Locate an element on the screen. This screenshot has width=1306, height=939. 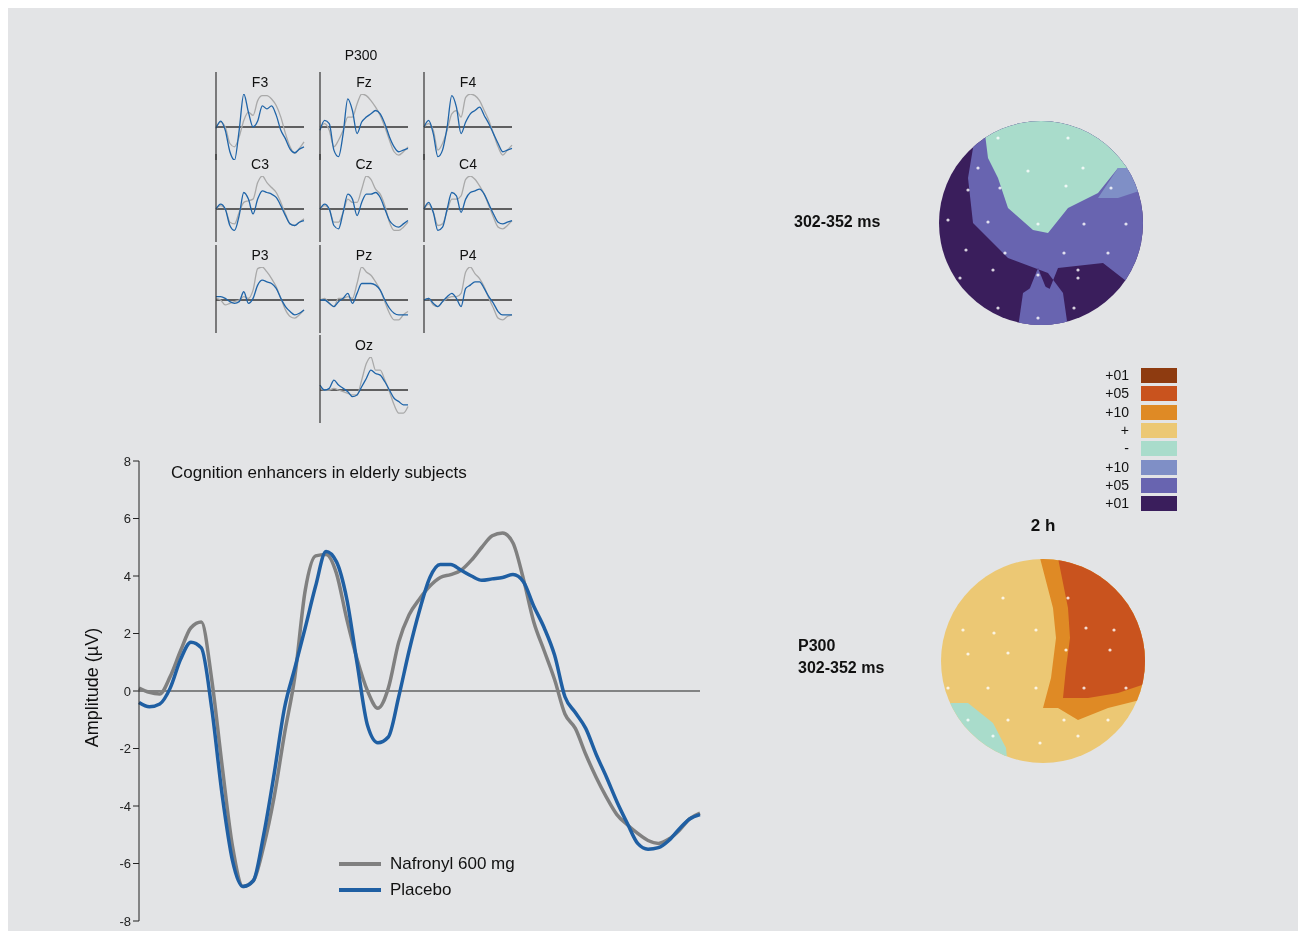
text: P300 is located at coordinates (361, 55).